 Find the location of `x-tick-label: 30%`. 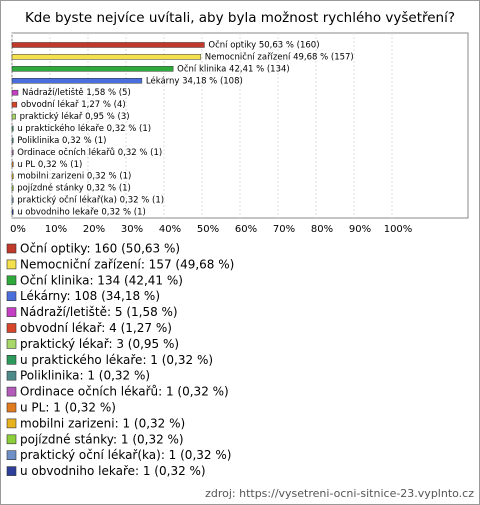

x-tick-label: 30% is located at coordinates (132, 229).